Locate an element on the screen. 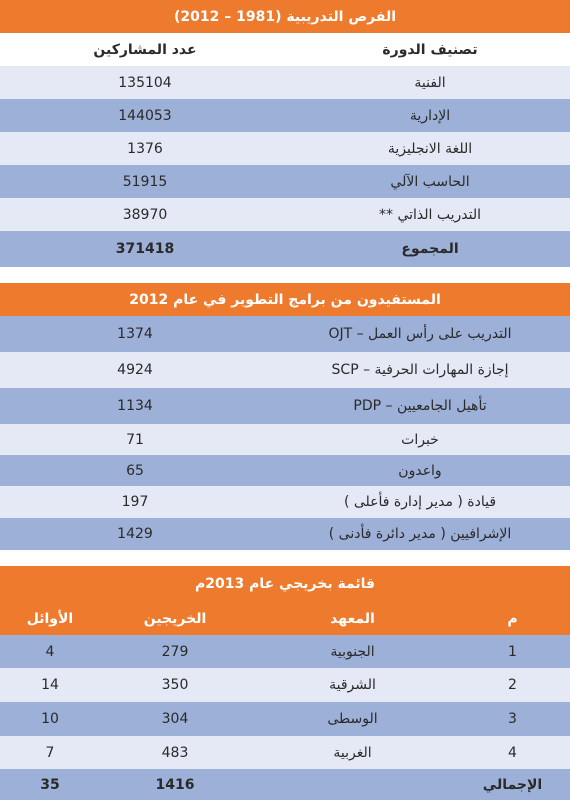 This screenshot has width=570, height=800. table2-row-label: قيادة ( مدير إدارة فأعلى ) is located at coordinates (420, 502).